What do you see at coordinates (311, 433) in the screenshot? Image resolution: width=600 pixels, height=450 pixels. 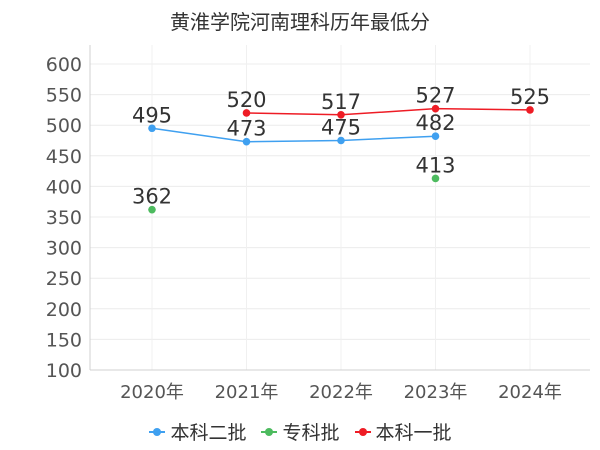 I see `legend-label: 专科批` at bounding box center [311, 433].